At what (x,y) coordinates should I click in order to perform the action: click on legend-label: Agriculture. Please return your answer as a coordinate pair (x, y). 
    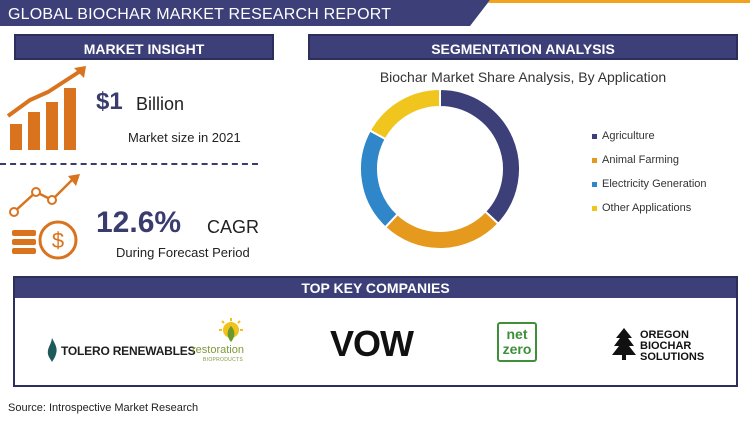
    Looking at the image, I should click on (628, 136).